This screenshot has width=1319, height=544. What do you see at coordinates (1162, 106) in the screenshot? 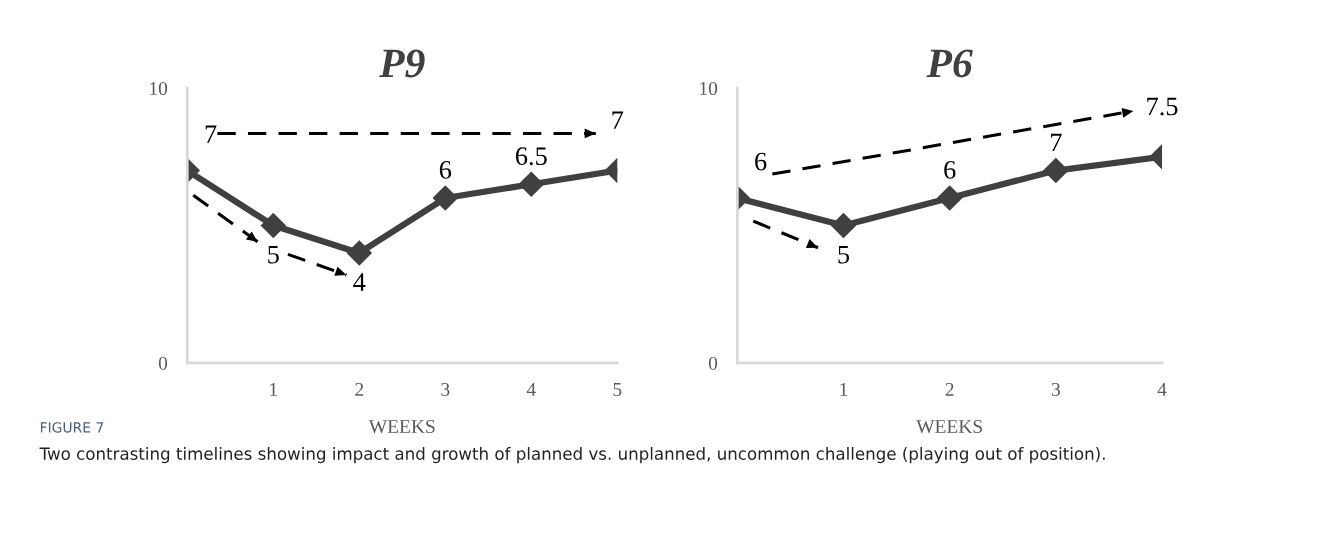
I see `data-label: 7.5` at bounding box center [1162, 106].